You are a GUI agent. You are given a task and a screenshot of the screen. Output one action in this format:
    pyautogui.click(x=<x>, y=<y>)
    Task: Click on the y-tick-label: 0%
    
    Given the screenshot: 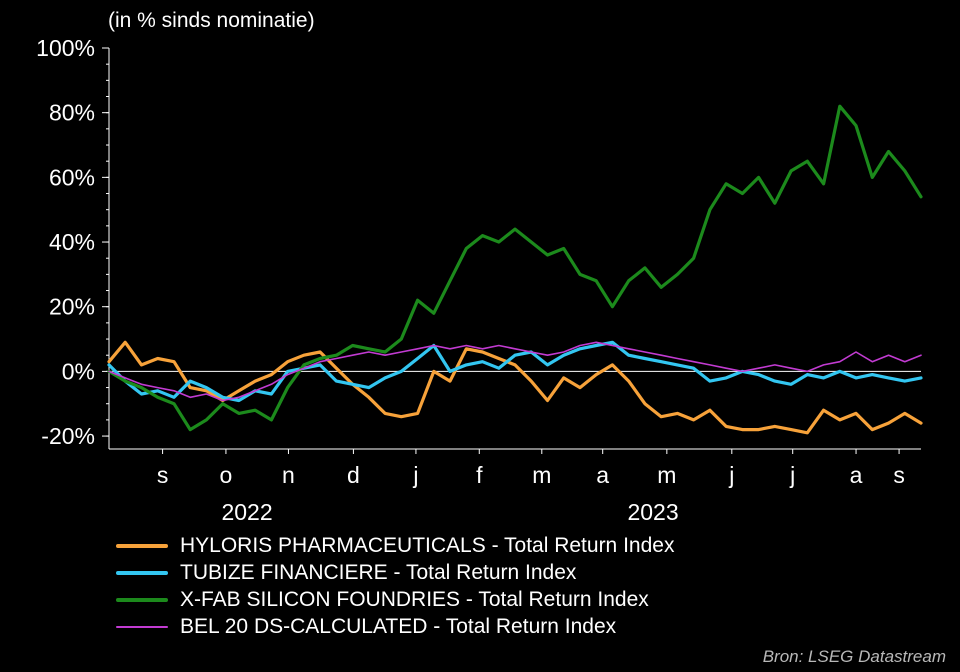 What is the action you would take?
    pyautogui.click(x=78, y=371)
    